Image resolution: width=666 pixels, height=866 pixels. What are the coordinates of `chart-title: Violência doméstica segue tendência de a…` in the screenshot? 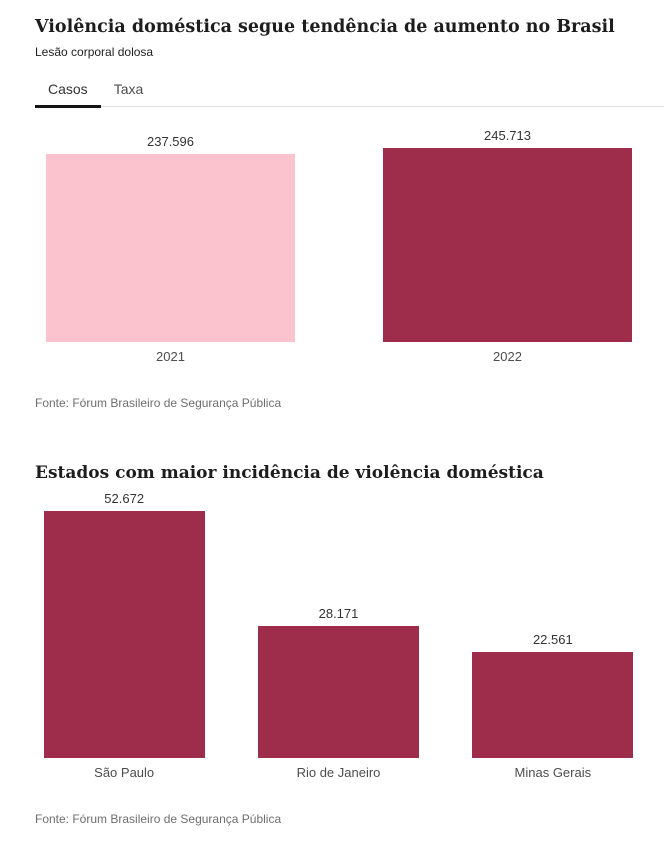 It's located at (325, 27).